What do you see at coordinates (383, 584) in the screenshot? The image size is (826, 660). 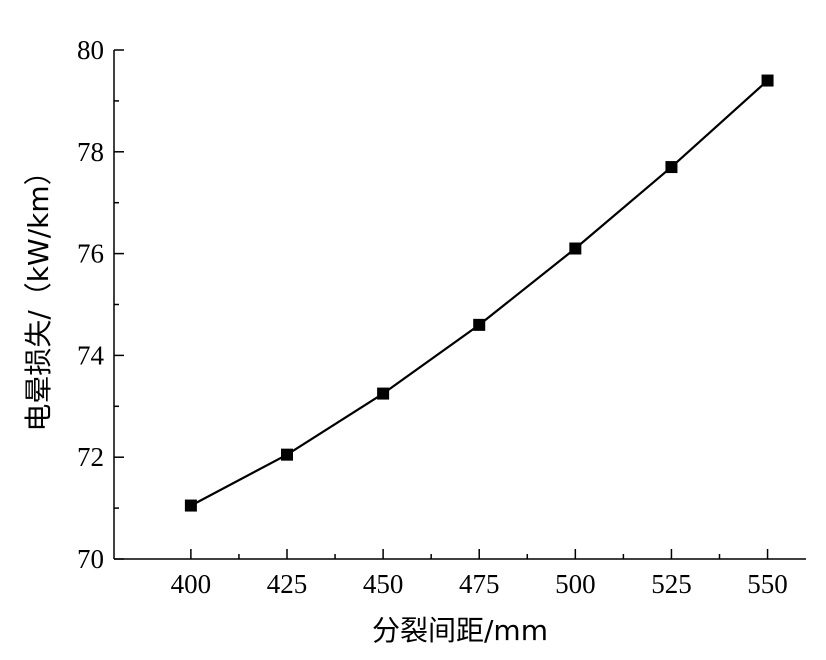 I see `x-tick-label: 450` at bounding box center [383, 584].